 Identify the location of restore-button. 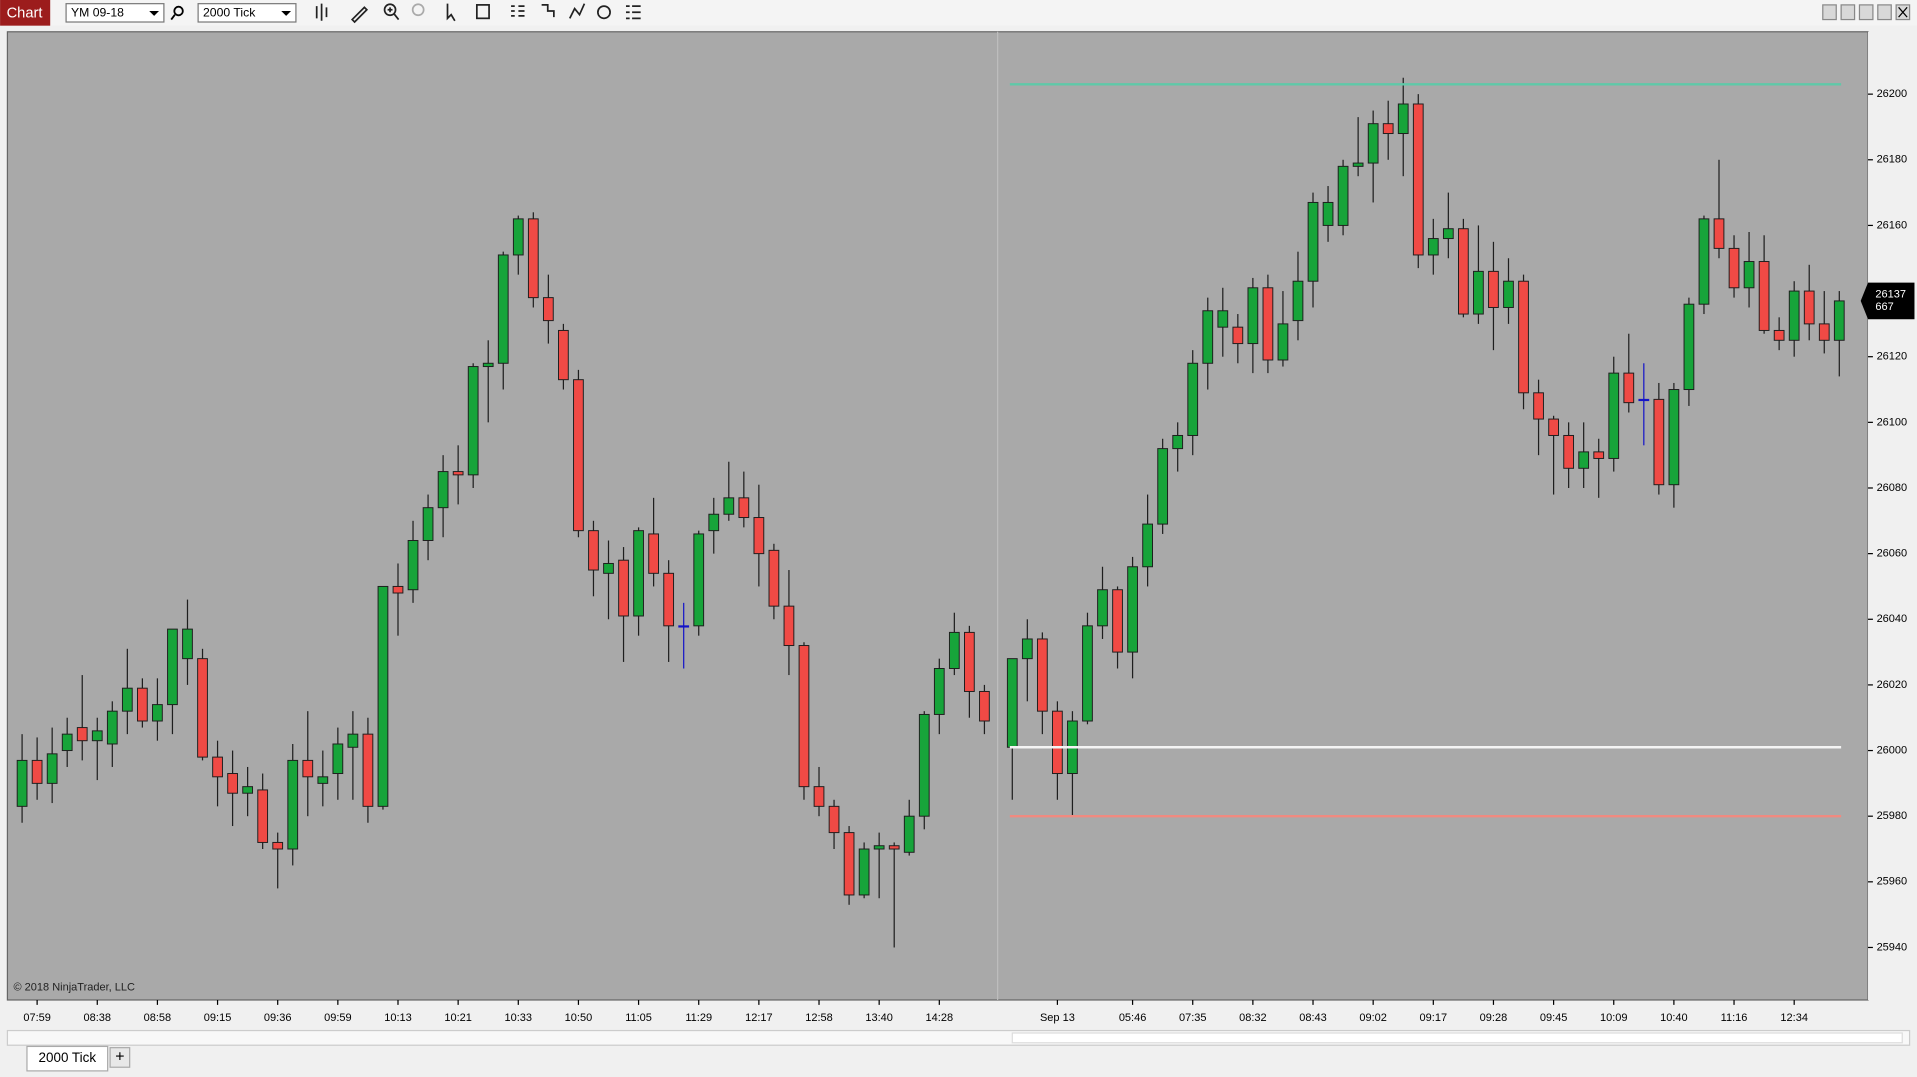
(1884, 12).